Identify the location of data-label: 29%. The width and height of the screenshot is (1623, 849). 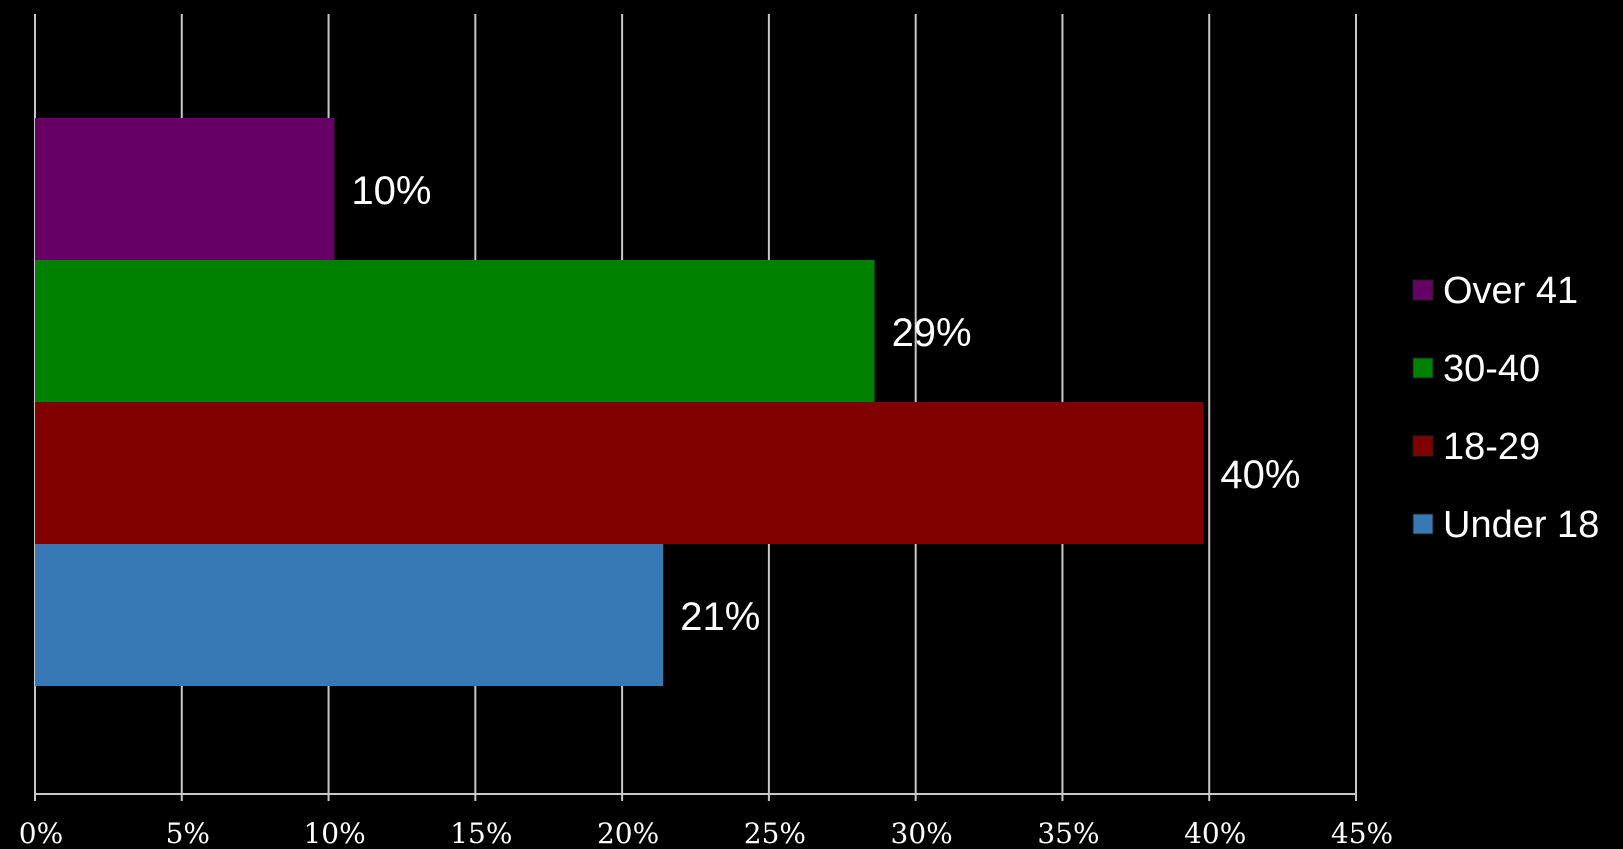
(932, 333).